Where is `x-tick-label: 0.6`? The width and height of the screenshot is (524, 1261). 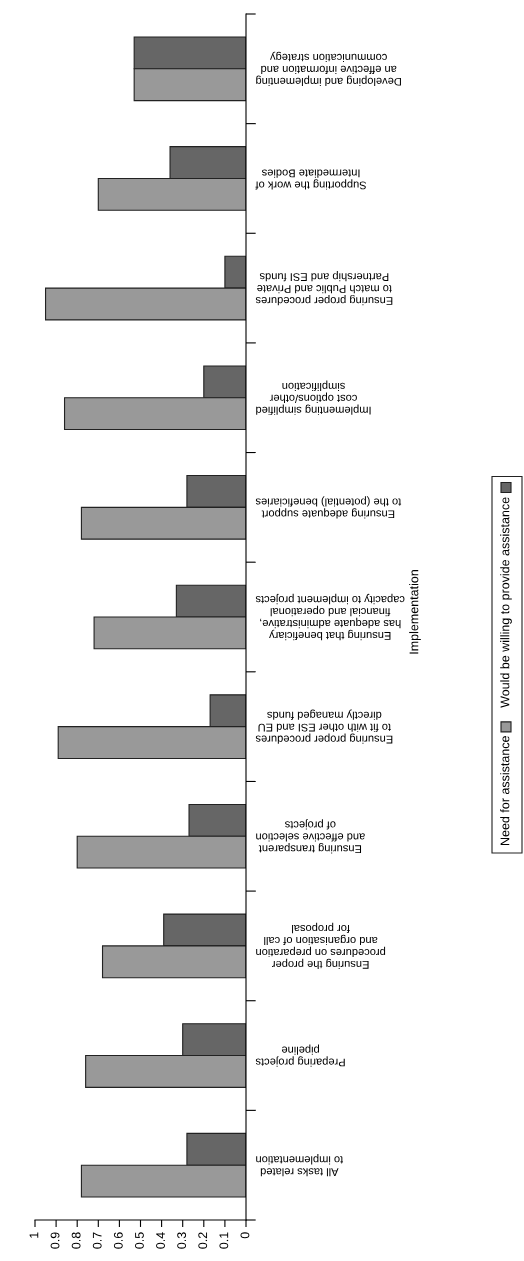
x-tick-label: 0.6 is located at coordinates (118, 1240).